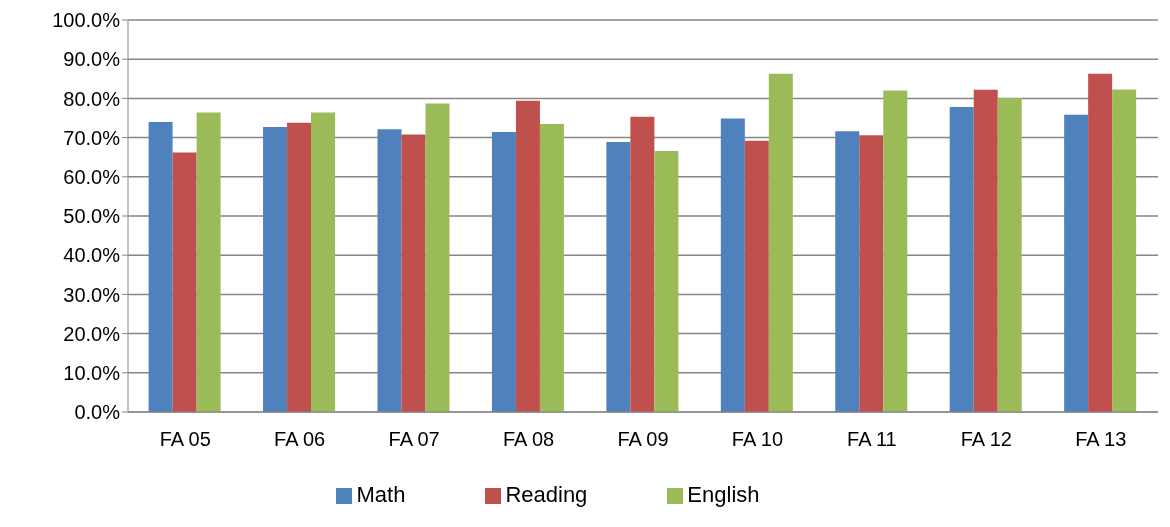  What do you see at coordinates (986, 439) in the screenshot?
I see `x-tick-label: FA 12` at bounding box center [986, 439].